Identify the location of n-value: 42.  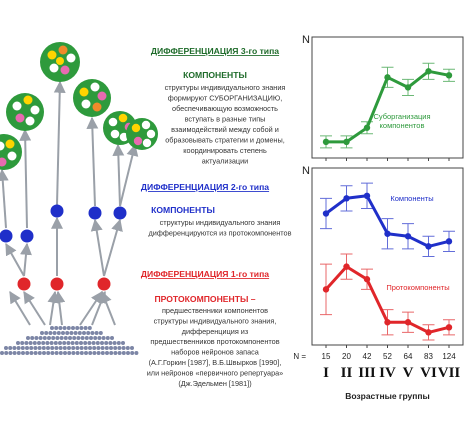
(367, 356).